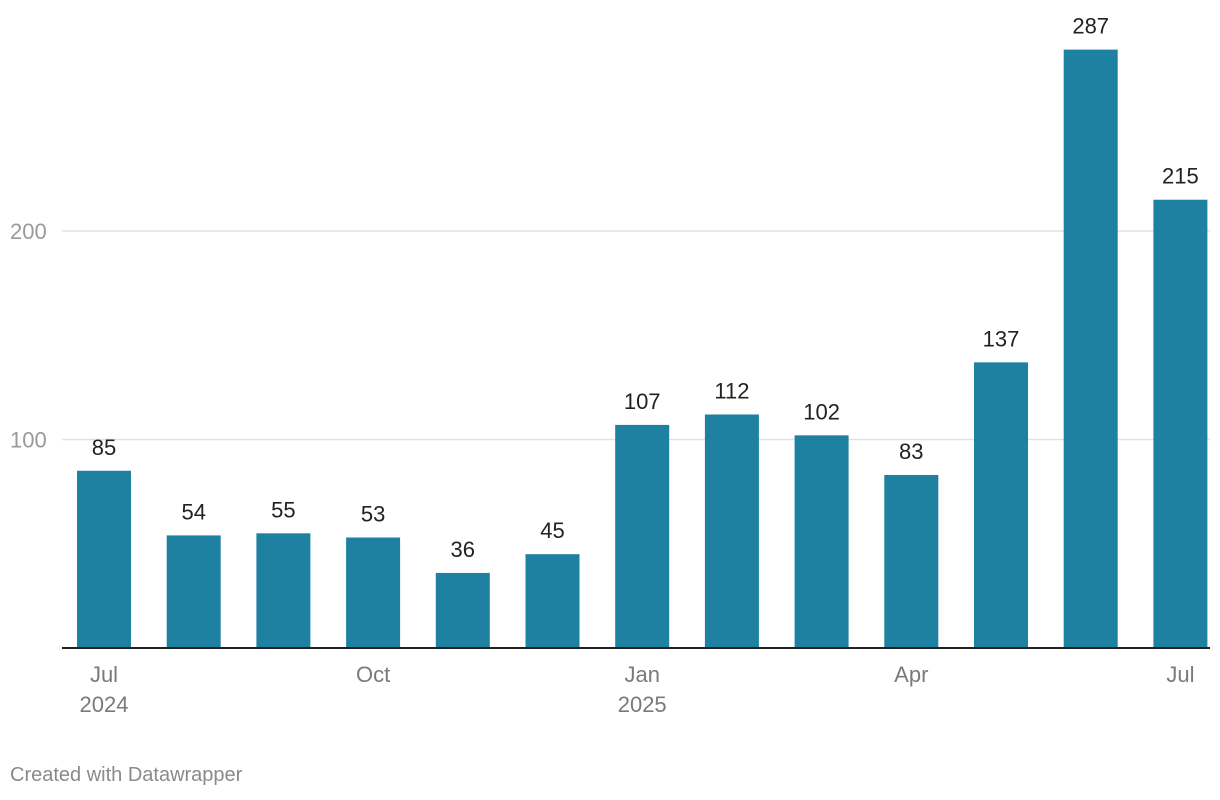 The height and width of the screenshot is (800, 1220). Describe the element at coordinates (104, 704) in the screenshot. I see `x-tick-year: 2024` at that location.